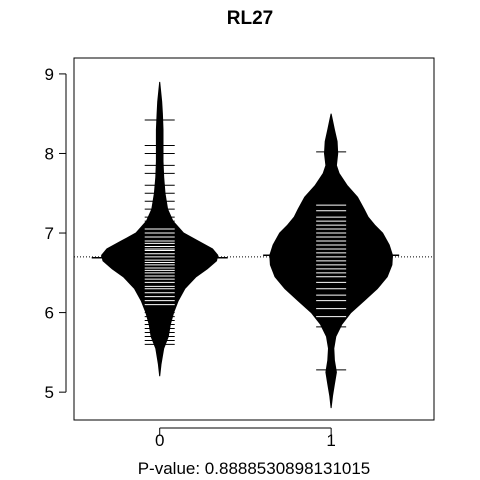 The height and width of the screenshot is (480, 480). Describe the element at coordinates (159, 440) in the screenshot. I see `x-tick-label: 0` at that location.